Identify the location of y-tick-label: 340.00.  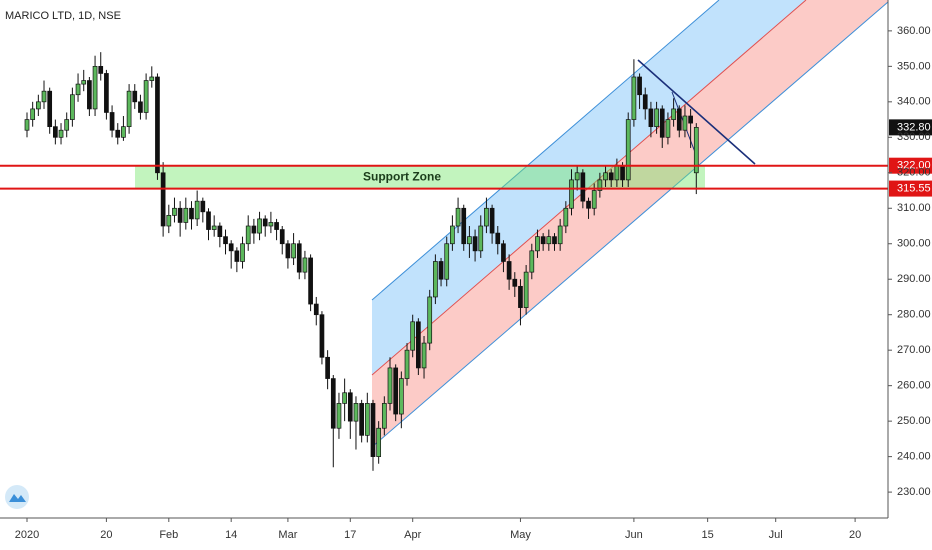
(914, 102).